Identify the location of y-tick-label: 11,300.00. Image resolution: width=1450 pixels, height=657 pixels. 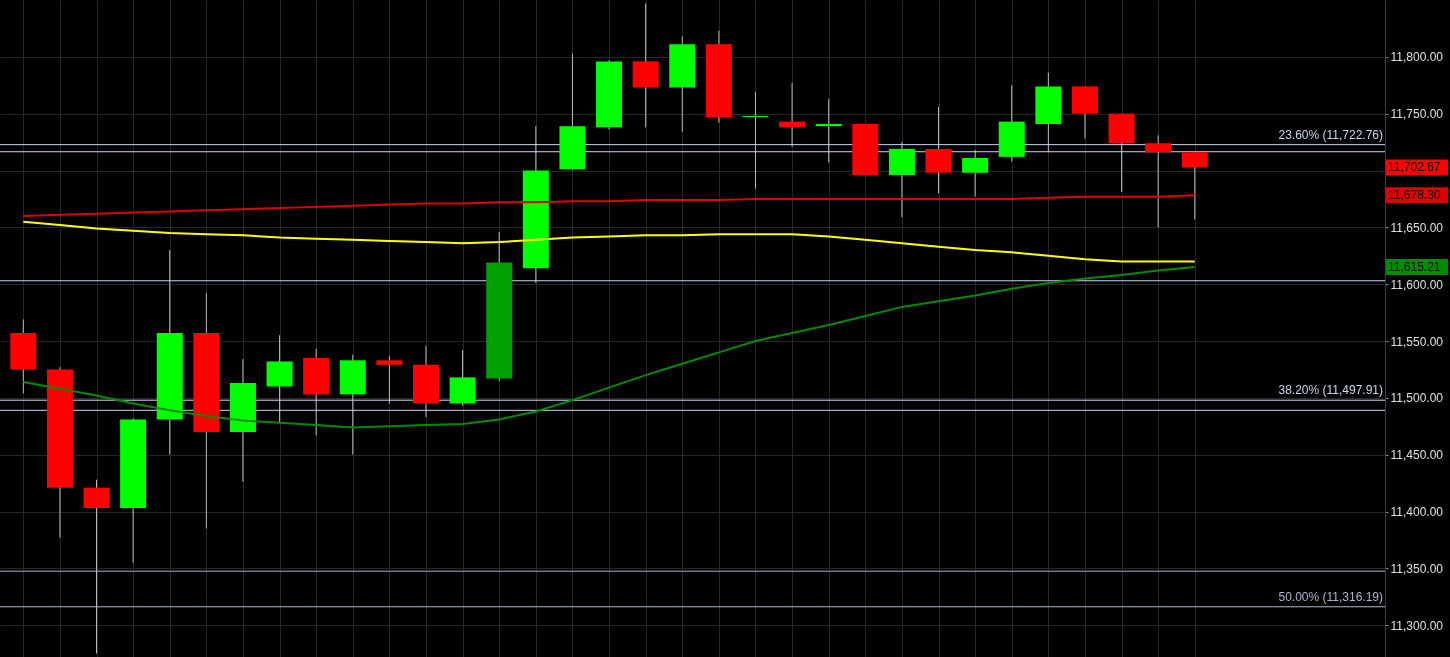
(1417, 625).